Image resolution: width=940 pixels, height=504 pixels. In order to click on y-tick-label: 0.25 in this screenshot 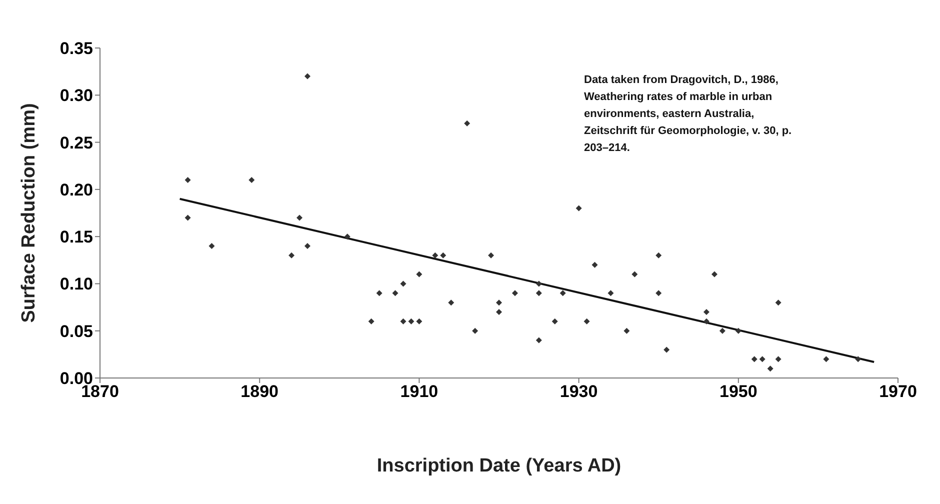, I will do `click(76, 142)`.